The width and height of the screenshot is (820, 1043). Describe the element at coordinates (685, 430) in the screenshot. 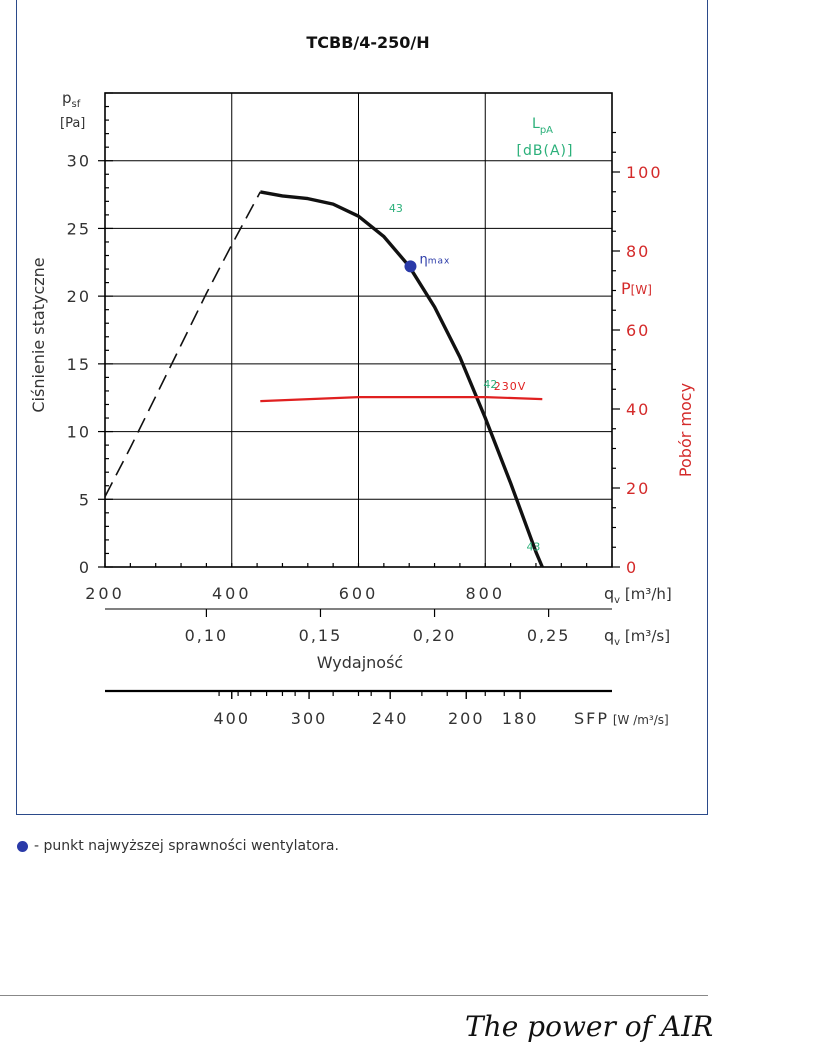

I see `right-axis-label: Pobór mocy` at that location.